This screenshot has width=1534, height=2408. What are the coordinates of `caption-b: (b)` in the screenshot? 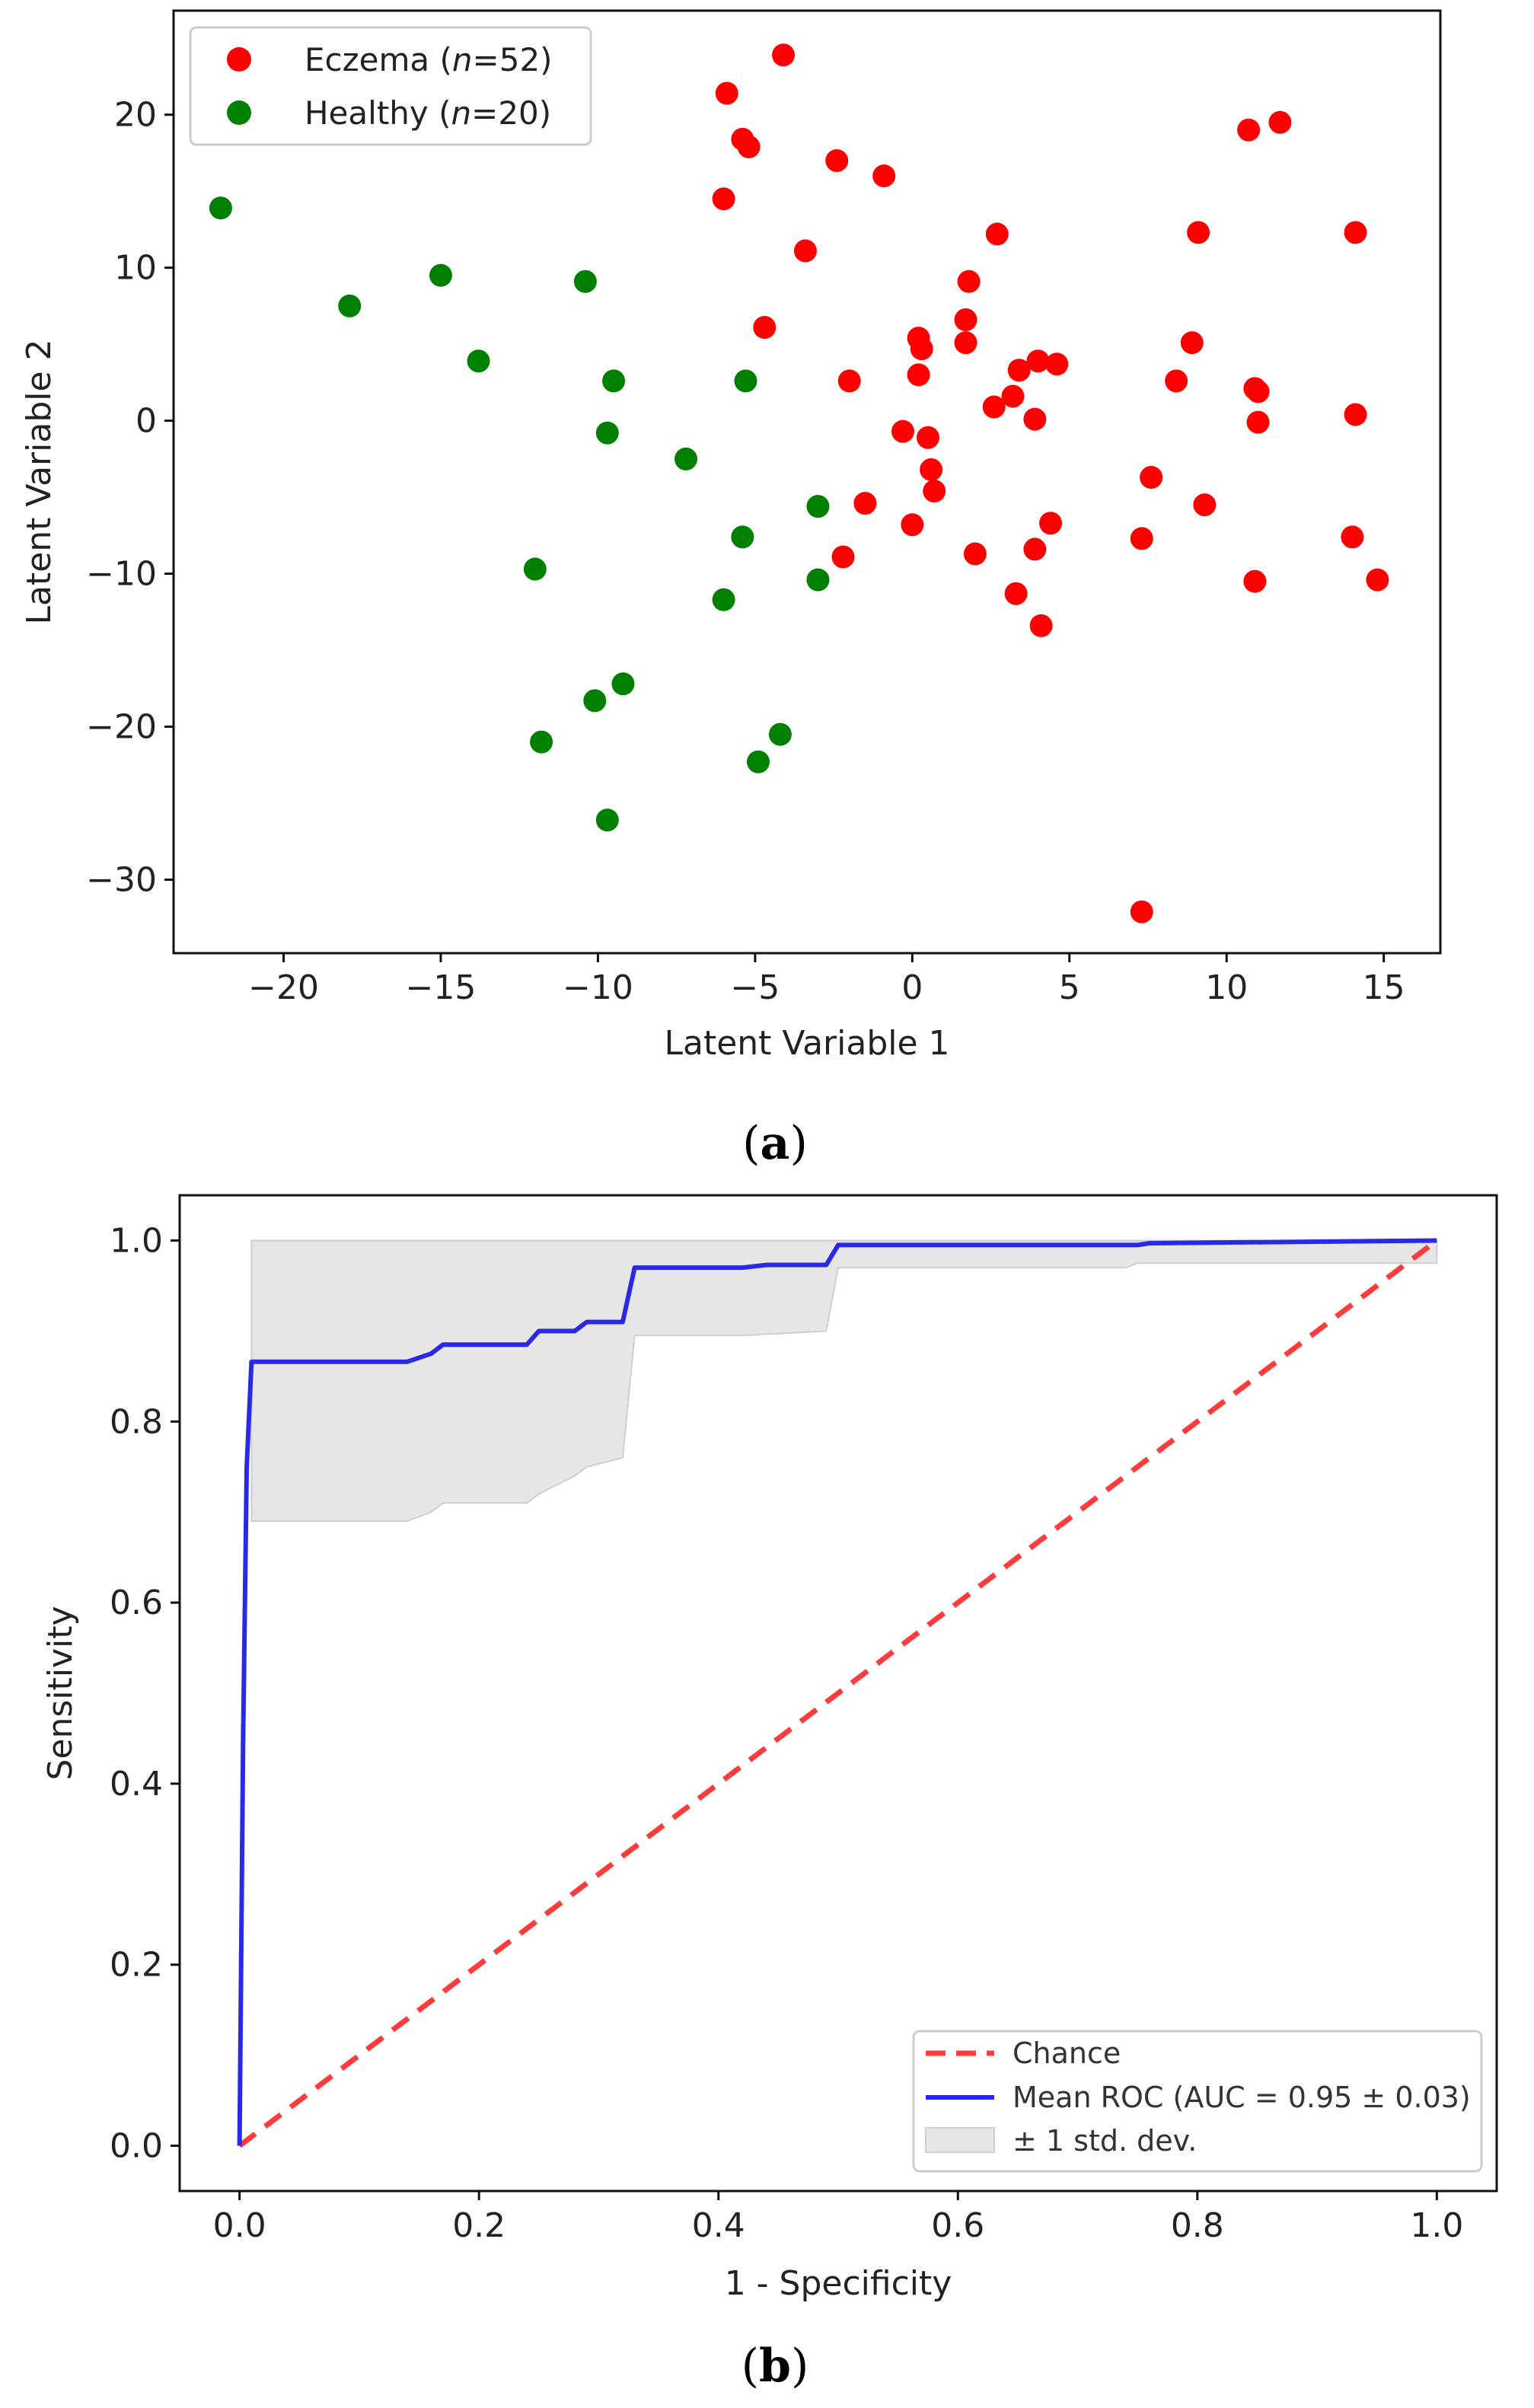 It's located at (775, 2366).